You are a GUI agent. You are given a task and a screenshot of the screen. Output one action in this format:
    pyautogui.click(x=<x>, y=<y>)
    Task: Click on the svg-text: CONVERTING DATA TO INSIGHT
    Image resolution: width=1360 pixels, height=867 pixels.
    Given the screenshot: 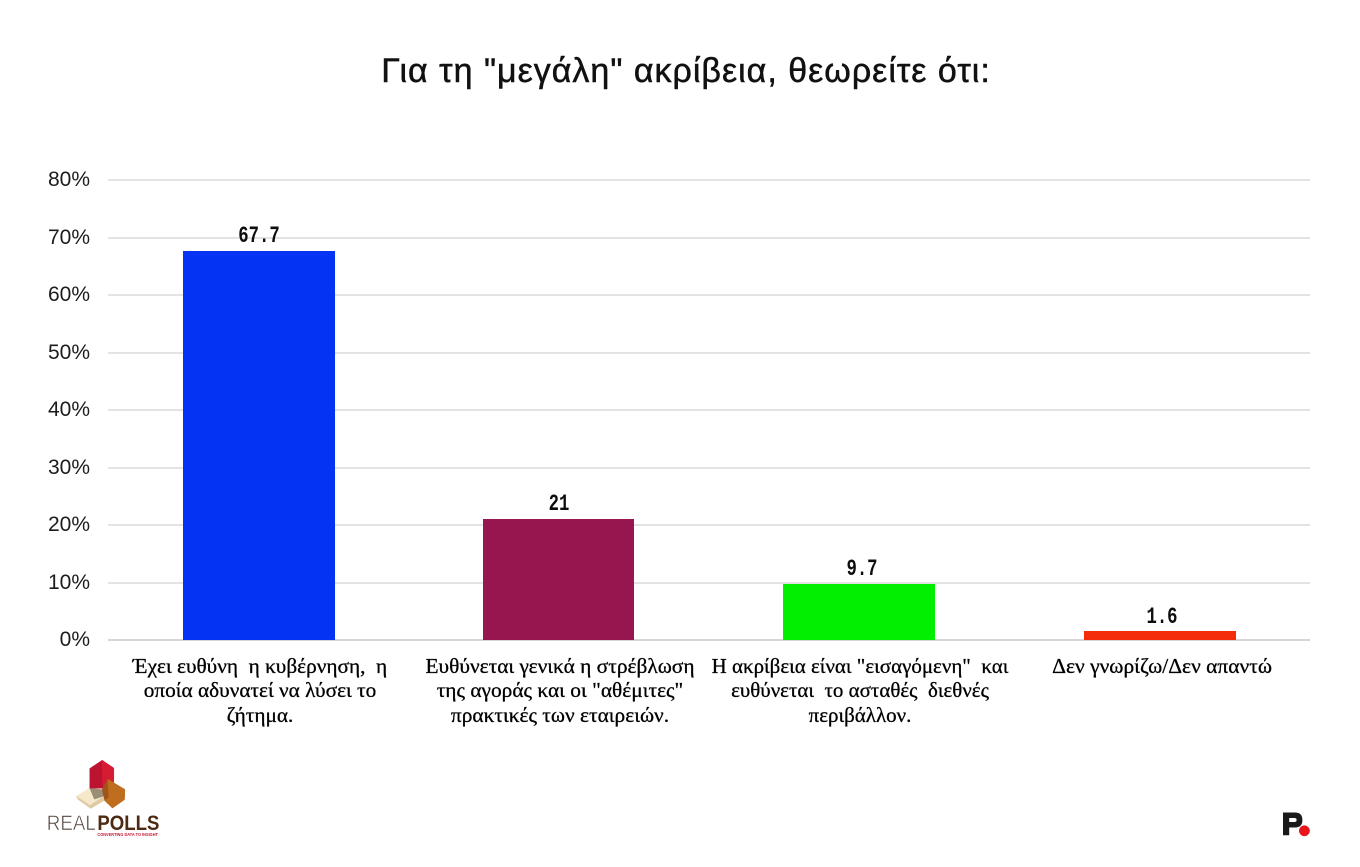 What is the action you would take?
    pyautogui.click(x=127, y=834)
    